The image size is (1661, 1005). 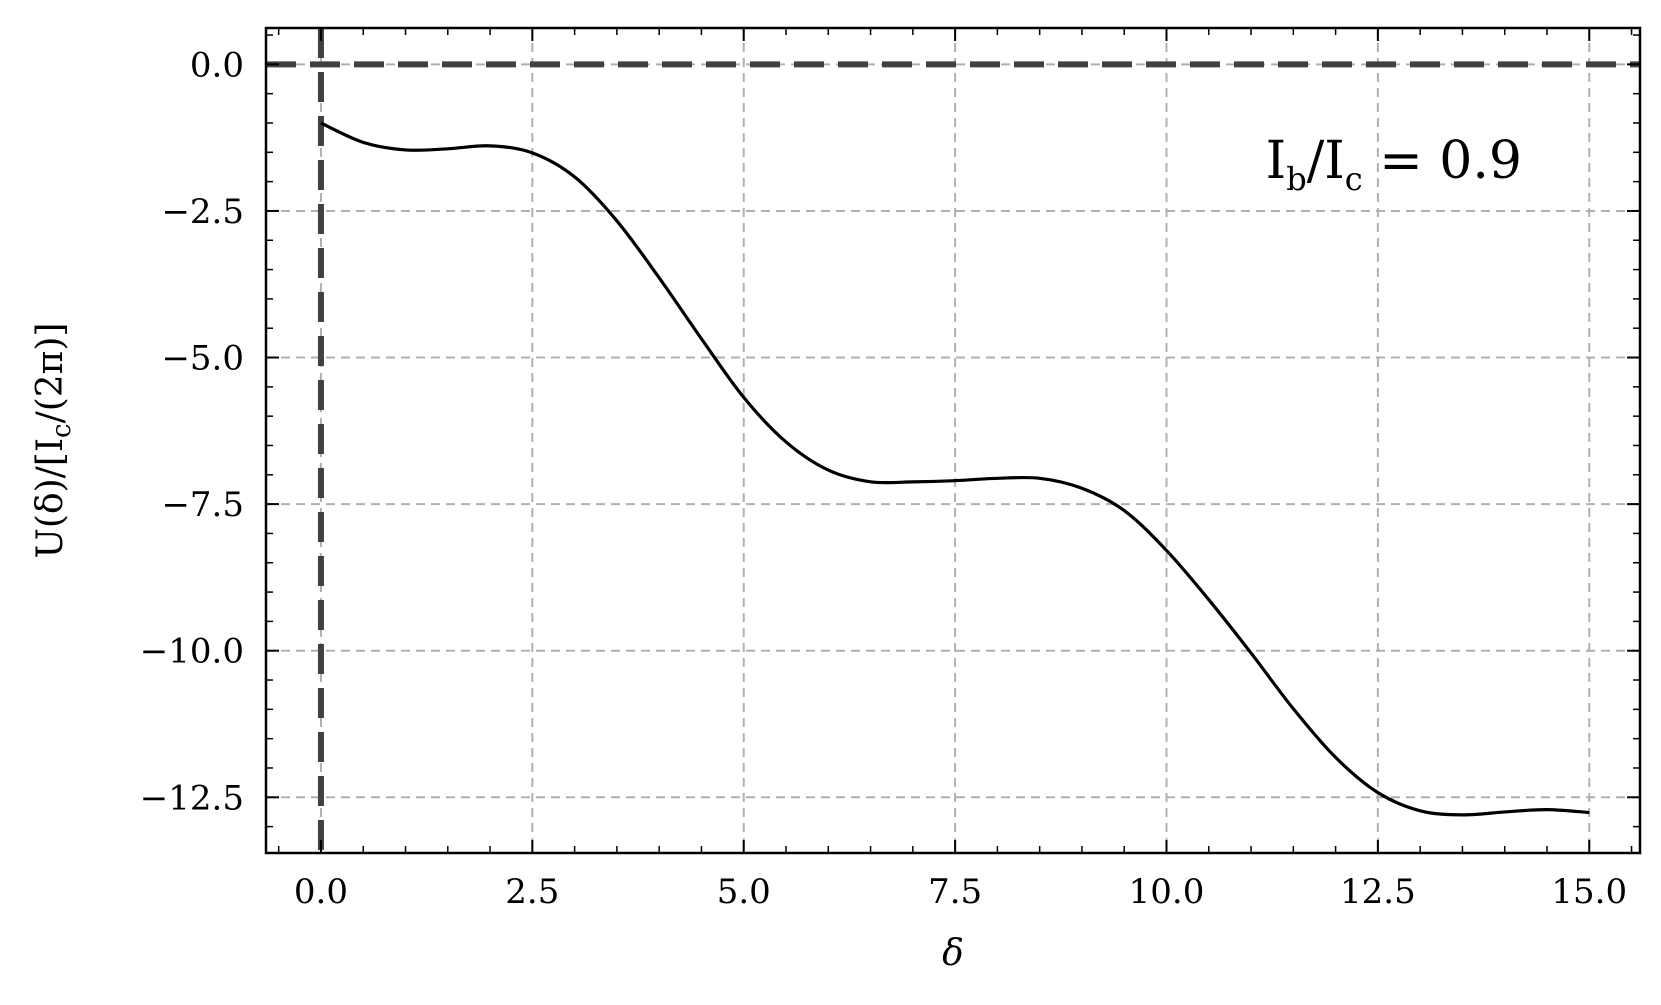 I want to click on x-tick-label: 15.0, so click(x=1589, y=892).